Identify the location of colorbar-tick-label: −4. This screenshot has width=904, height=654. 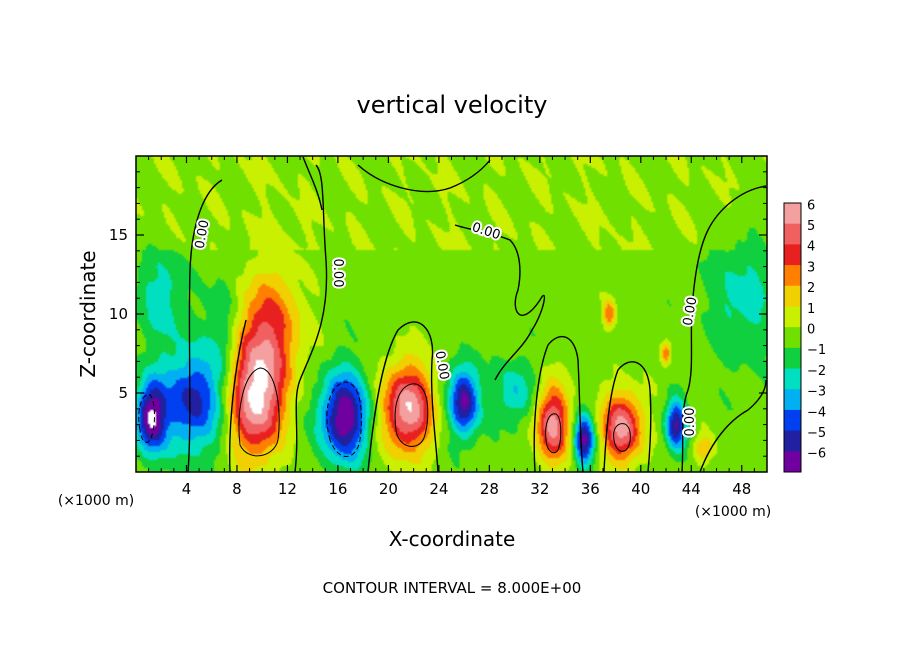
(816, 412).